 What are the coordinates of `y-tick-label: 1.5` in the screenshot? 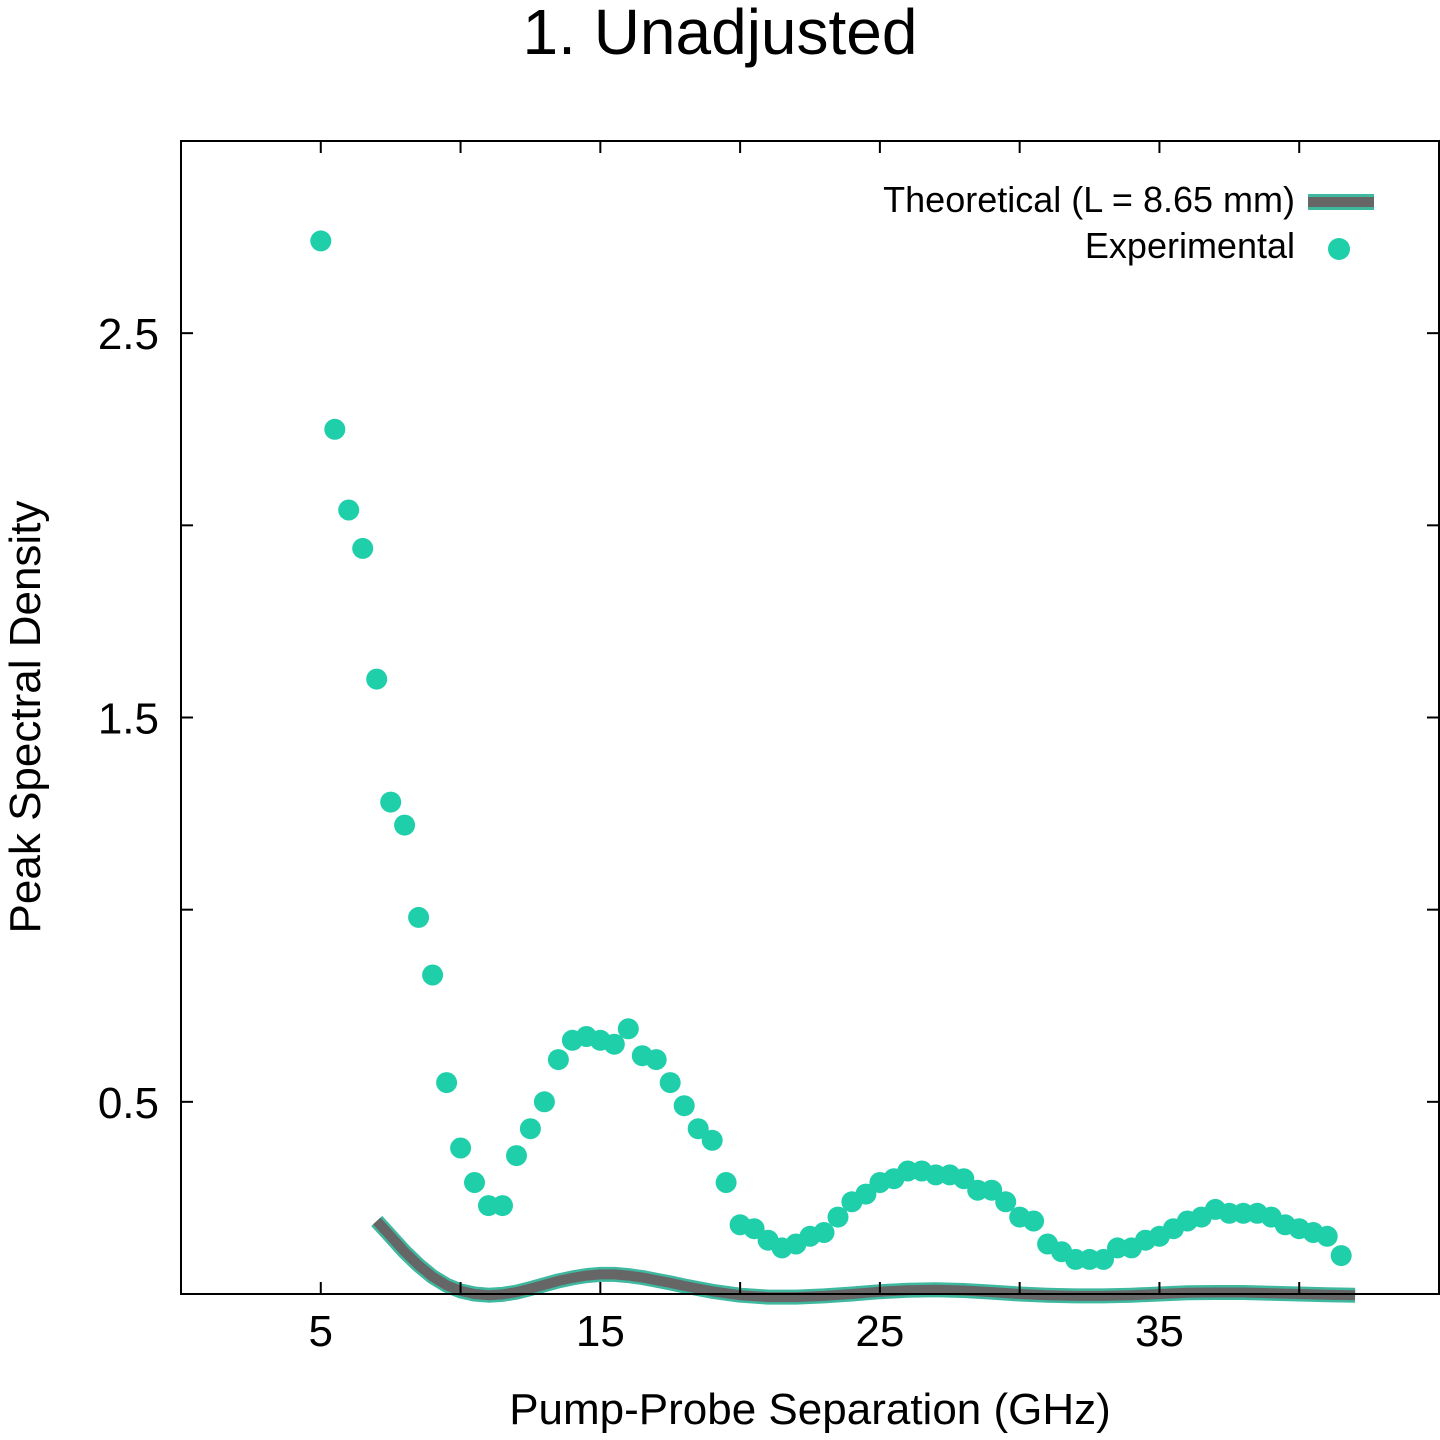 It's located at (128, 719).